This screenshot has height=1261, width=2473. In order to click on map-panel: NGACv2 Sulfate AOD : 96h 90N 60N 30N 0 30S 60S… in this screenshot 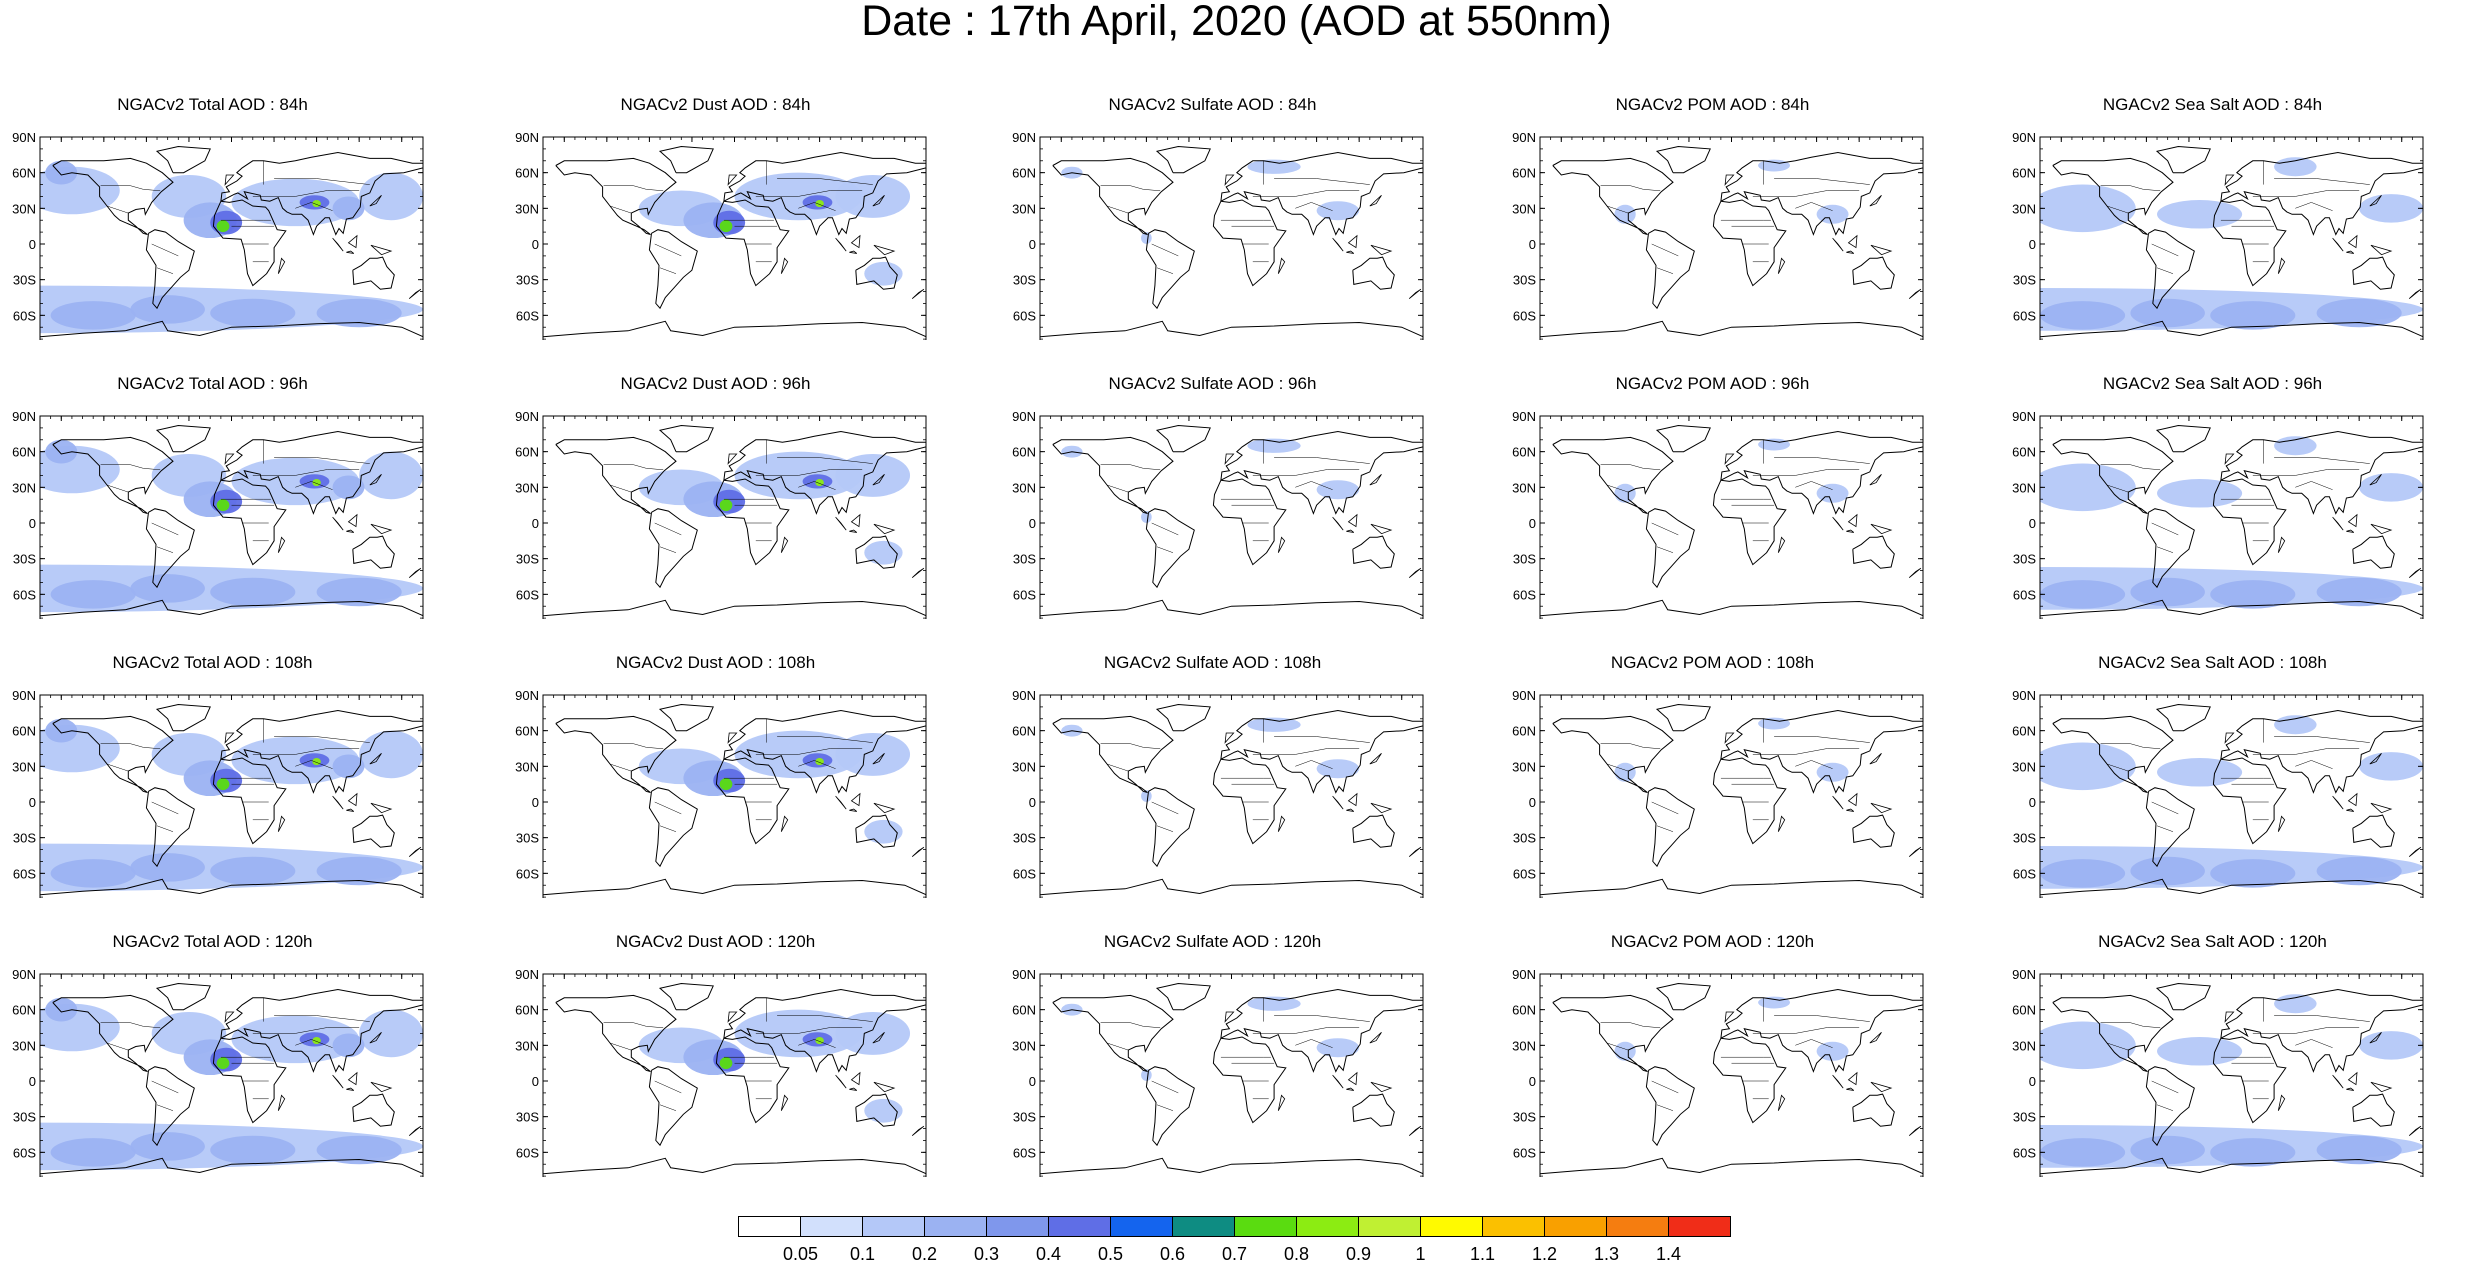, I will do `click(1212, 496)`.